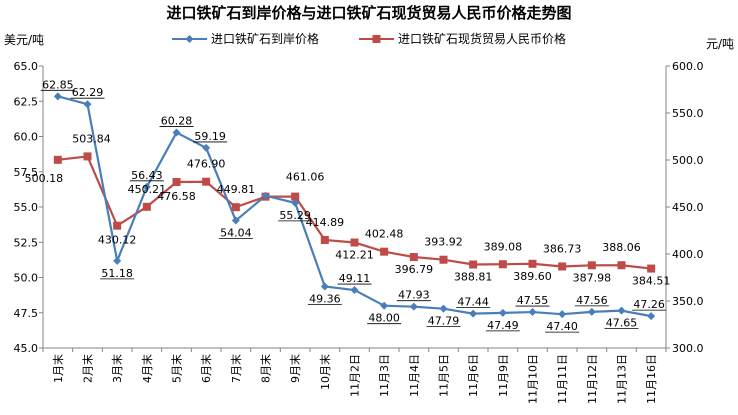 This screenshot has width=738, height=415. Describe the element at coordinates (206, 368) in the screenshot. I see `category-label: 6月末` at that location.